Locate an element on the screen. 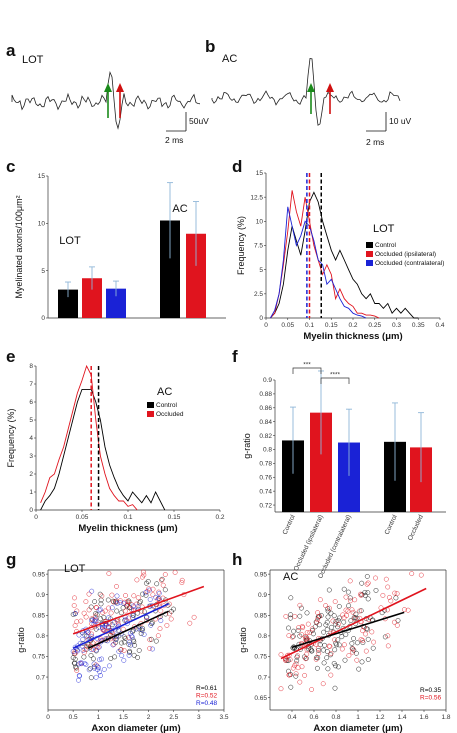 Image resolution: width=457 pixels, height=733 pixels. chart-e-xlabel: Myelin thickness (μm) is located at coordinates (127, 528).